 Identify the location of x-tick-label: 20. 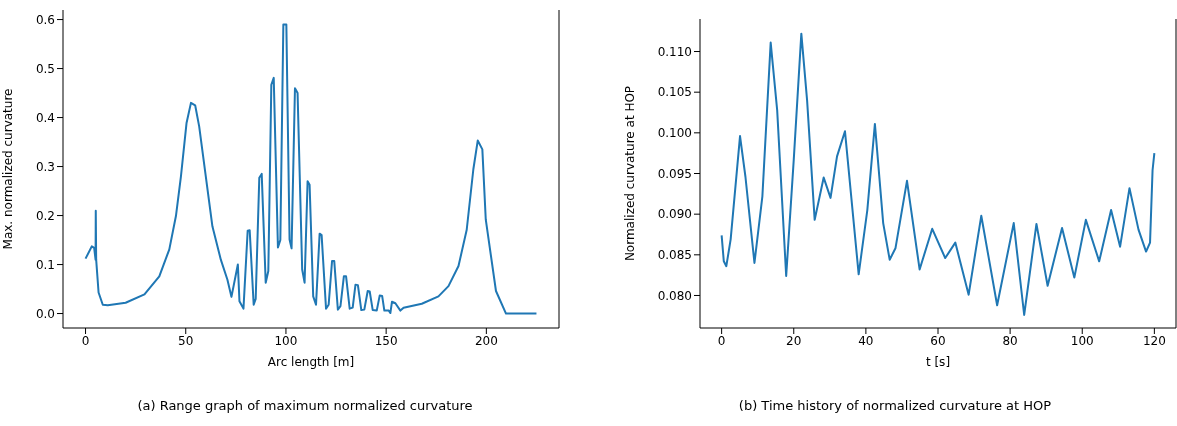
(794, 340).